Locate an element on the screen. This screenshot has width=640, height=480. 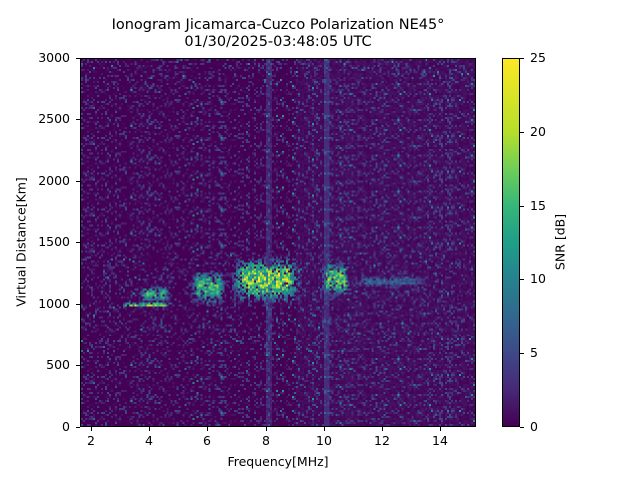
y-tick-label: 1500 is located at coordinates (54, 241).